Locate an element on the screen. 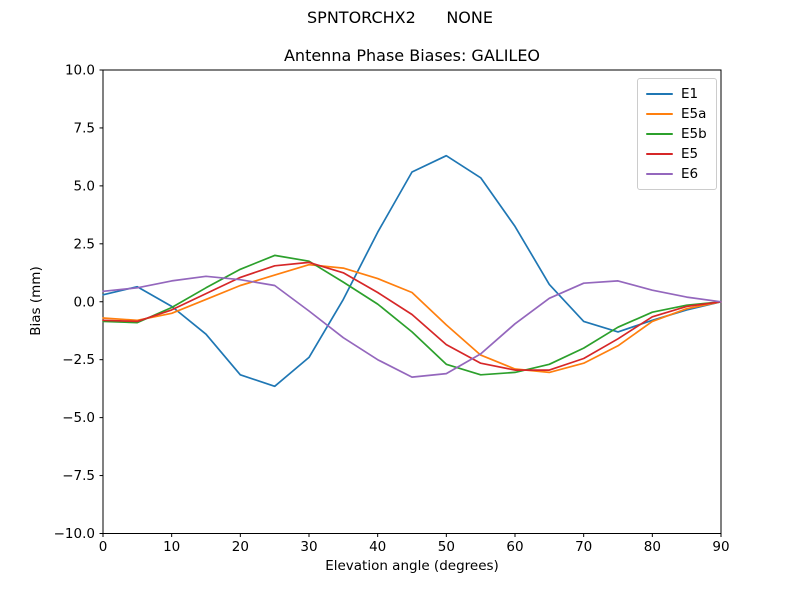 The image size is (800, 600). legend-swatch-E5b is located at coordinates (659, 134).